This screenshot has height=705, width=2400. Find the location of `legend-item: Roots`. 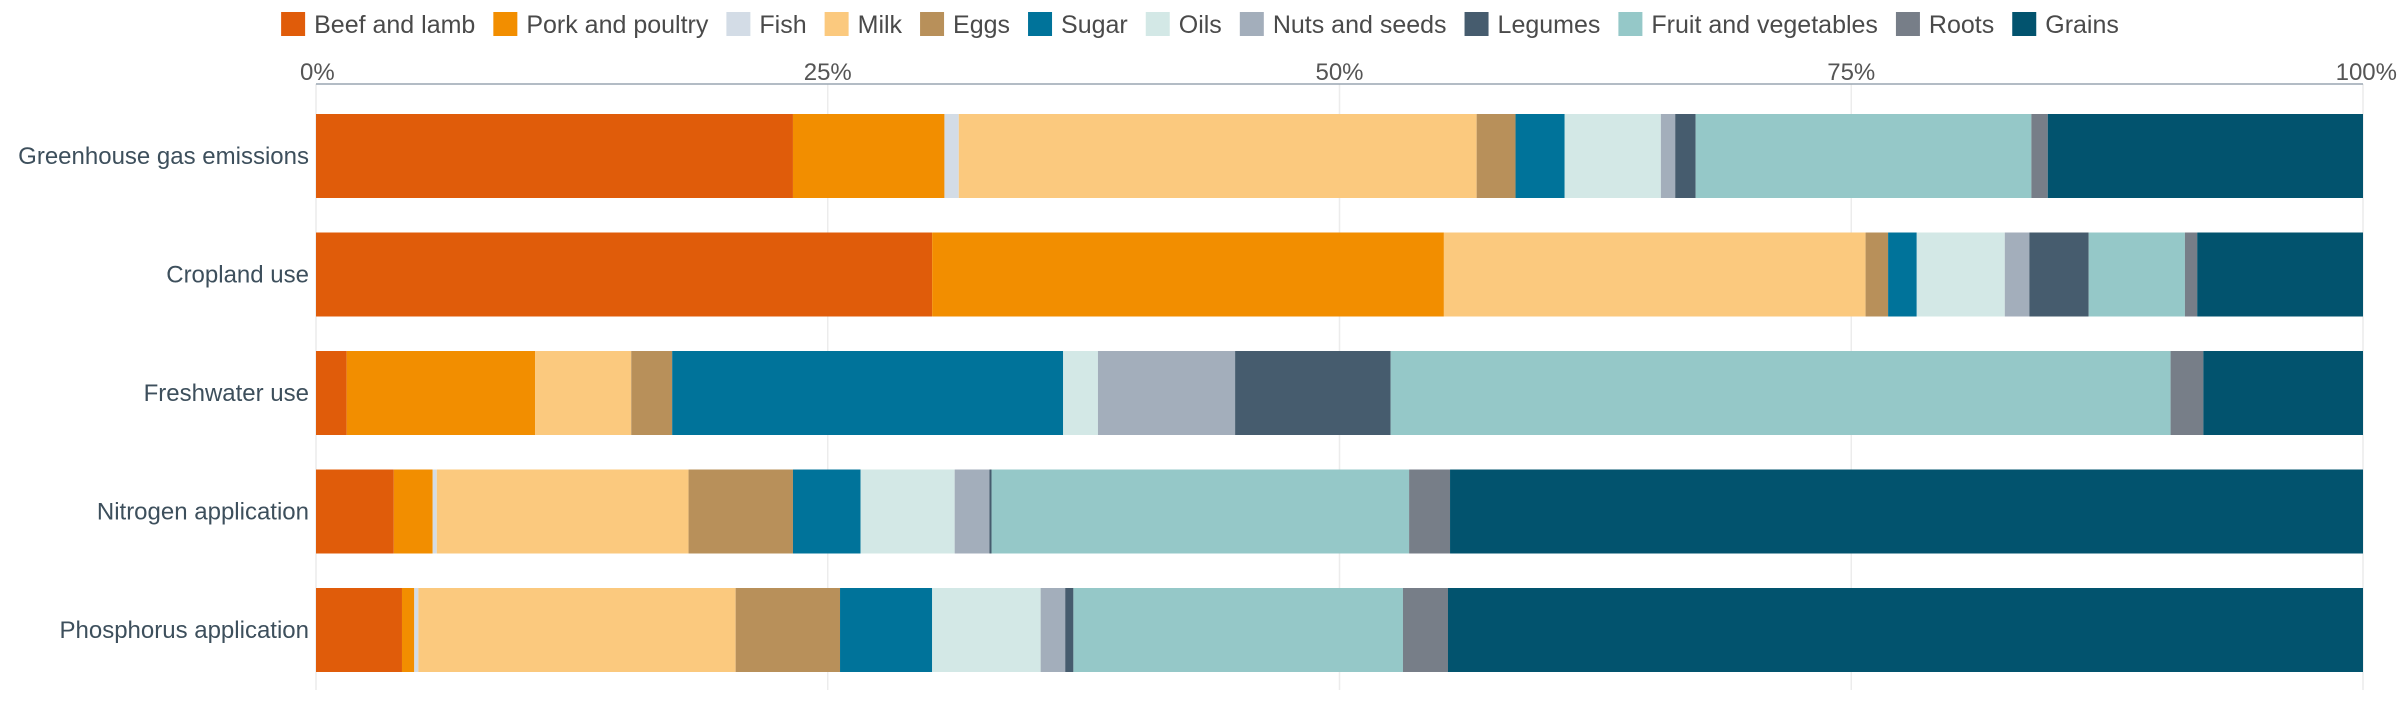

legend-item: Roots is located at coordinates (1944, 25).